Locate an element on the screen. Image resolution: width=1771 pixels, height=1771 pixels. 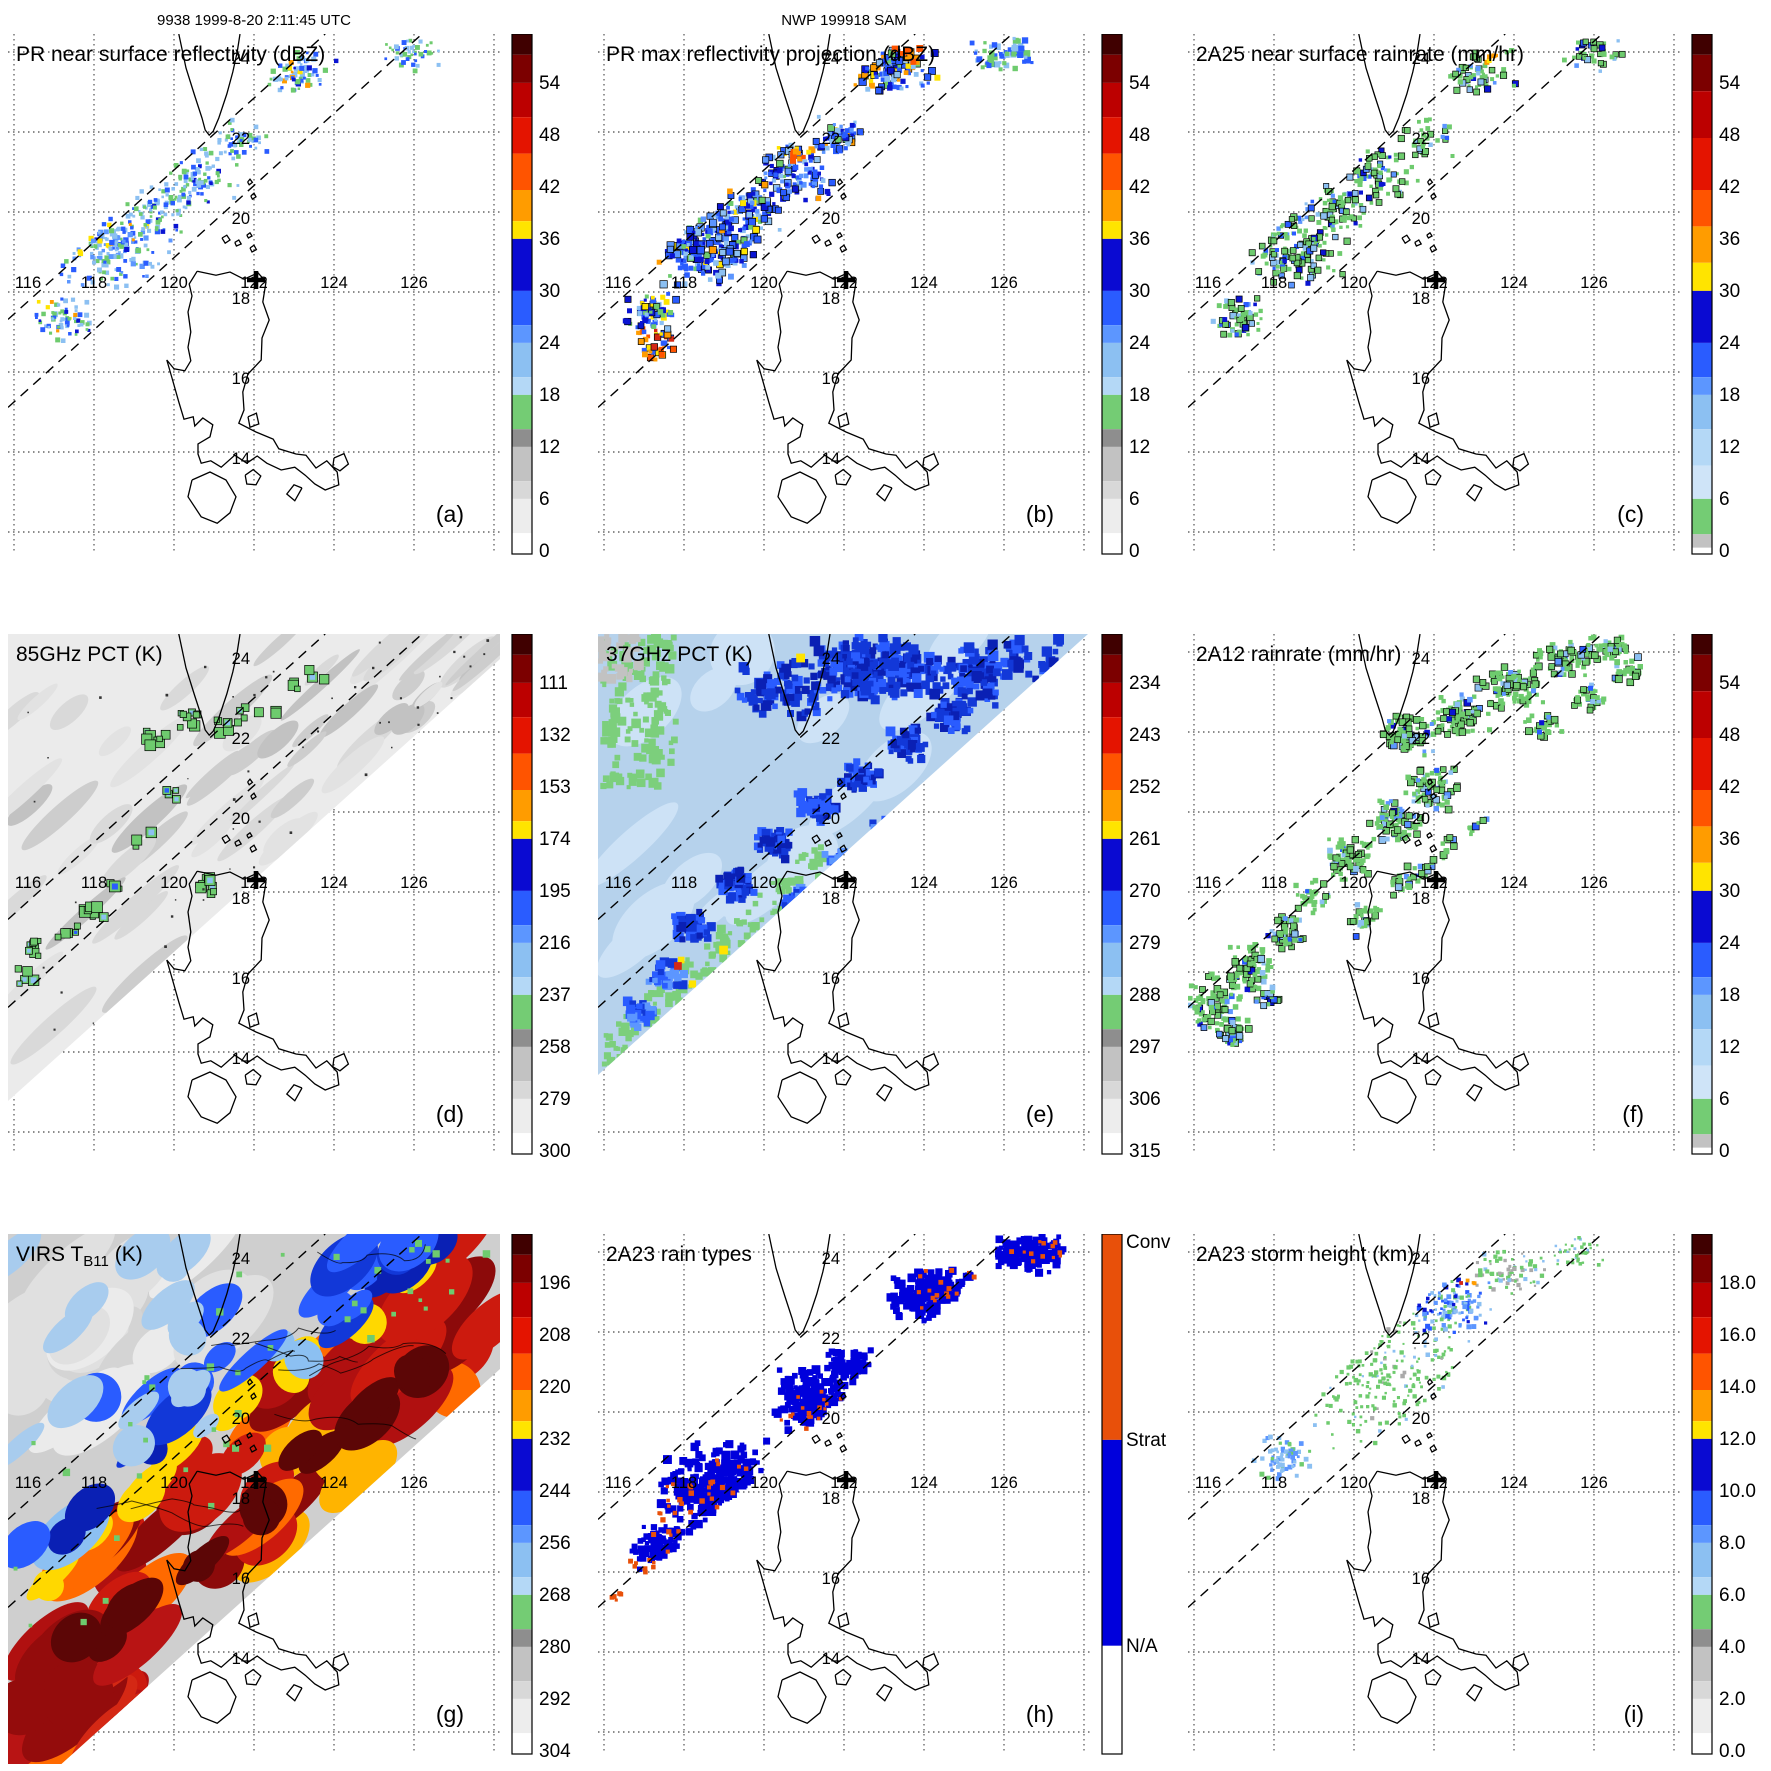
colorbar-tick-label: Strat is located at coordinates (1146, 1440).